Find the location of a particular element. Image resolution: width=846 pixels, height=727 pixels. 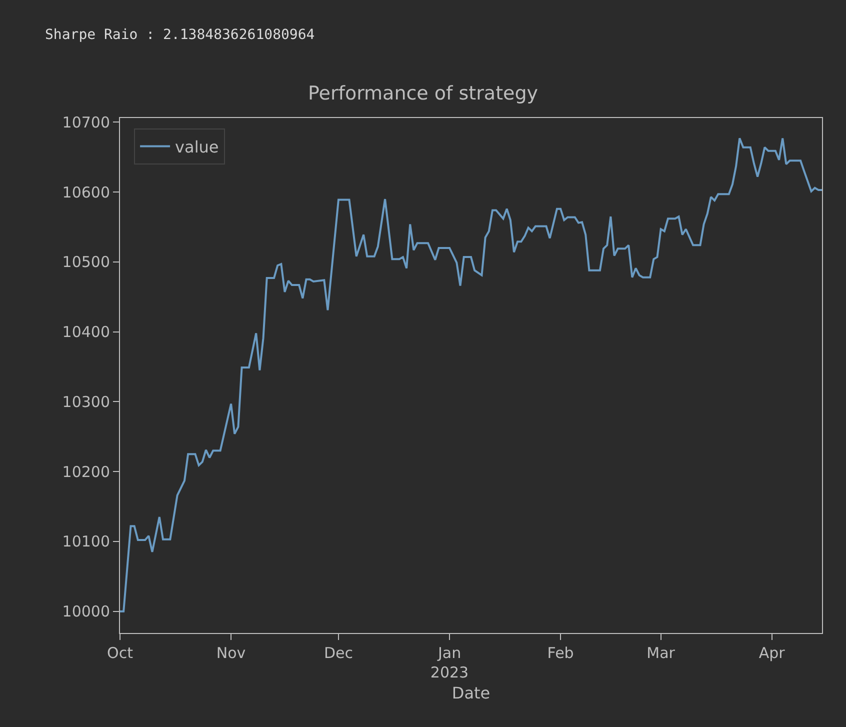

y-tick-label: 10000 is located at coordinates (86, 611).